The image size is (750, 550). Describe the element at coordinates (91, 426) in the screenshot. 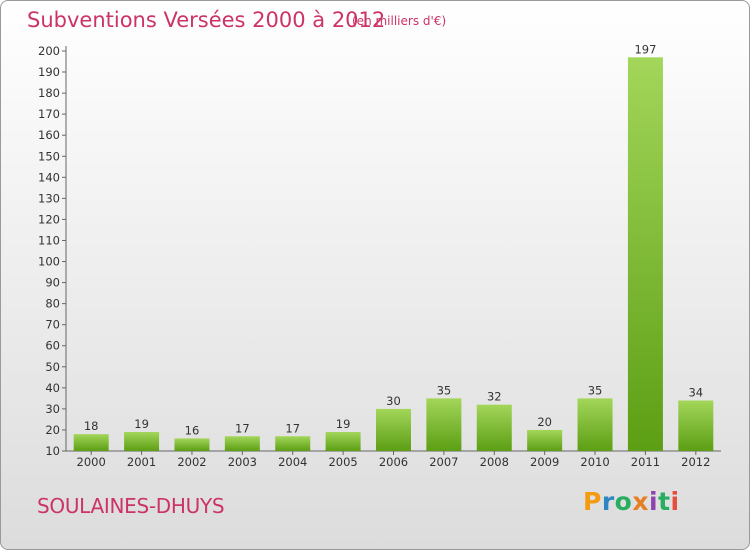

I see `bar-value-label: 18` at that location.